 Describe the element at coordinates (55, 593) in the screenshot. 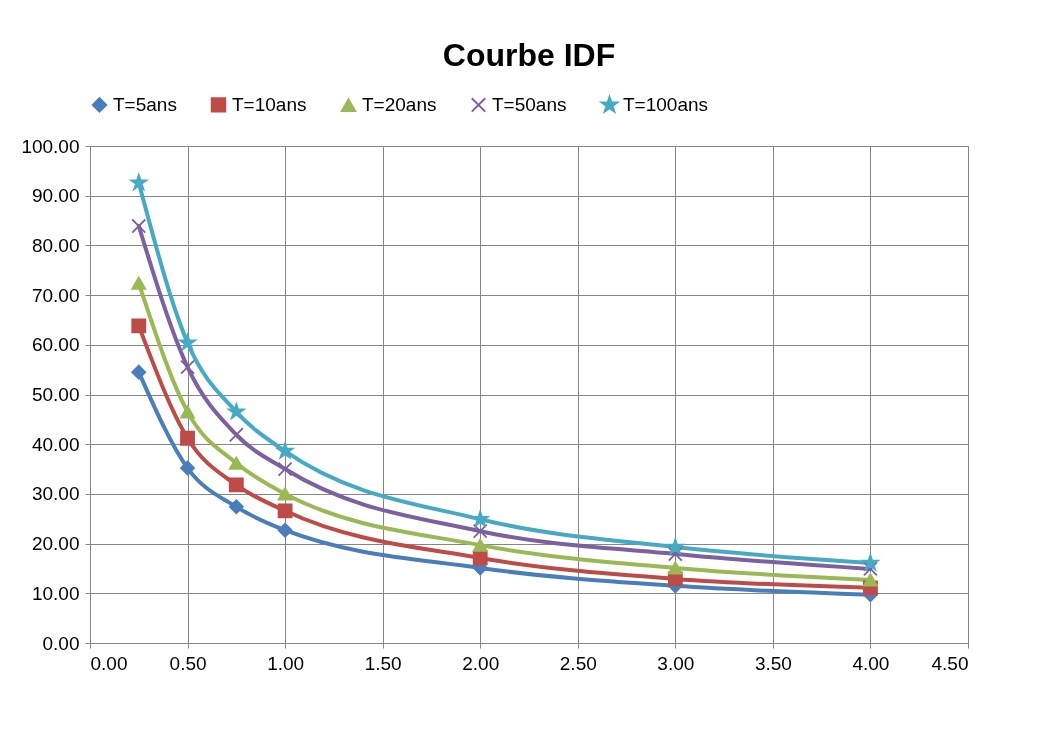

I see `y-tick-label: 10.00` at that location.